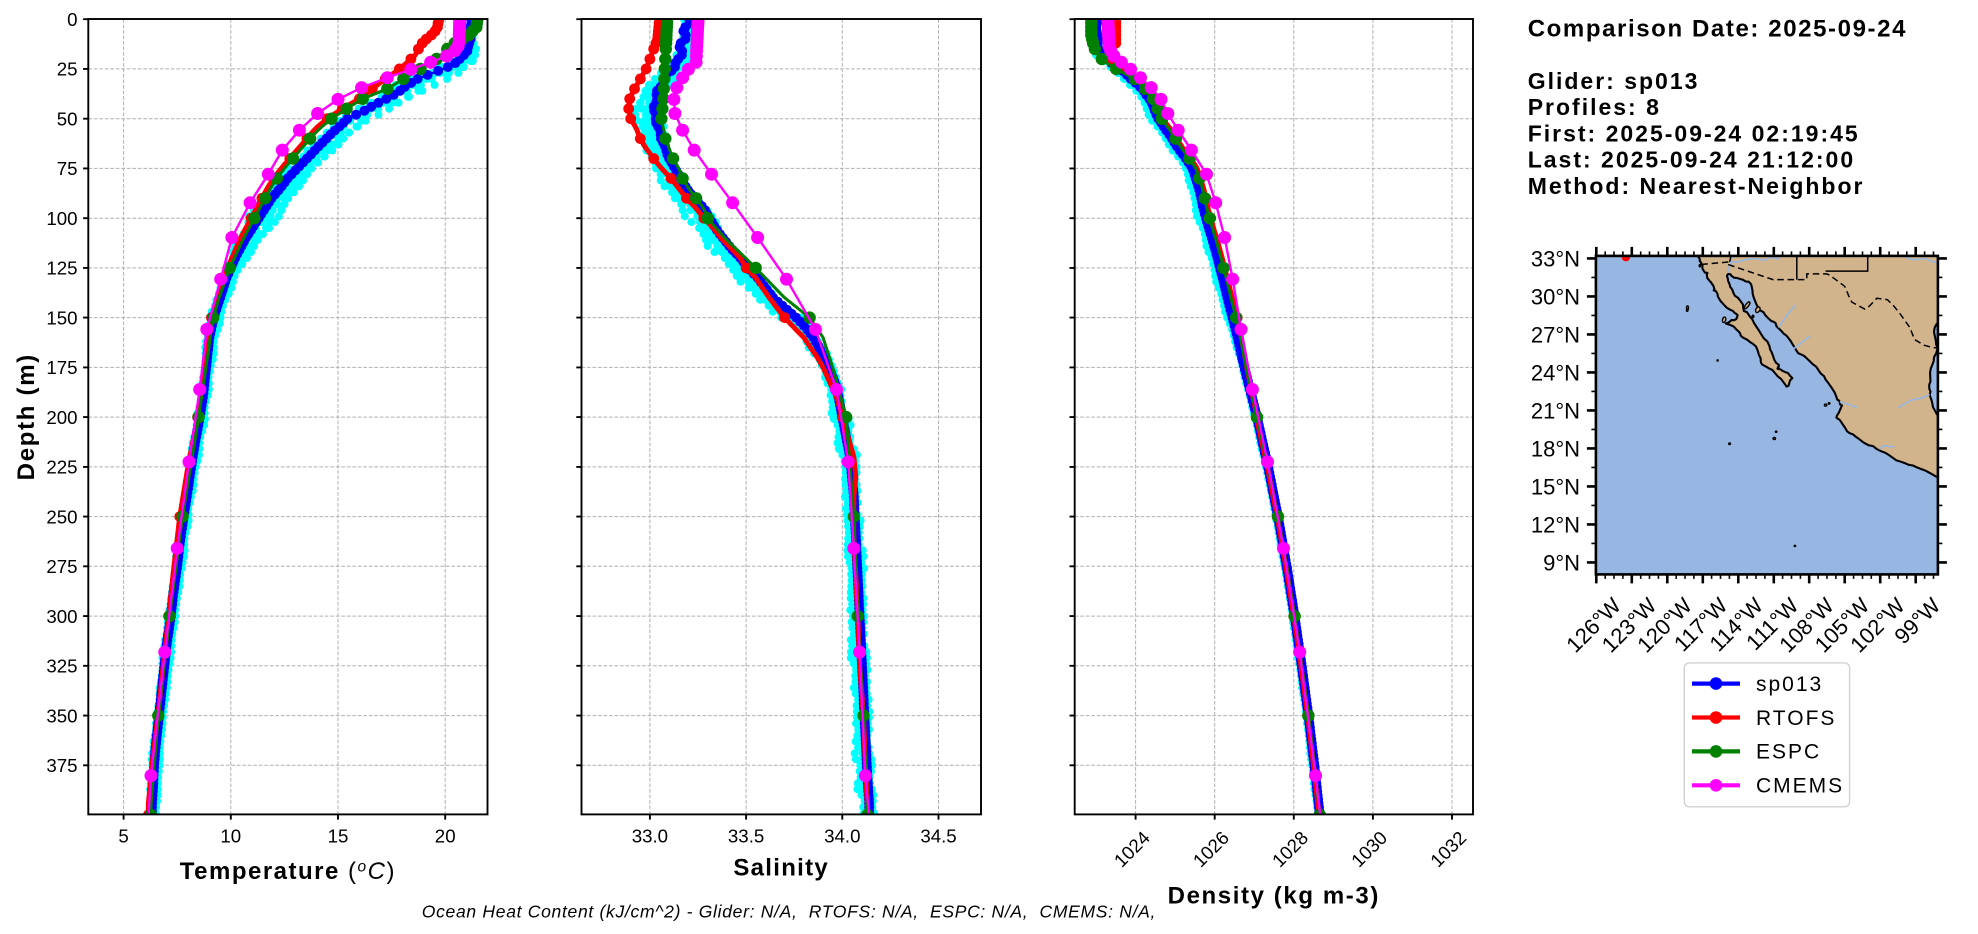 This screenshot has width=1978, height=934. I want to click on svg-text: 5, so click(123, 835).